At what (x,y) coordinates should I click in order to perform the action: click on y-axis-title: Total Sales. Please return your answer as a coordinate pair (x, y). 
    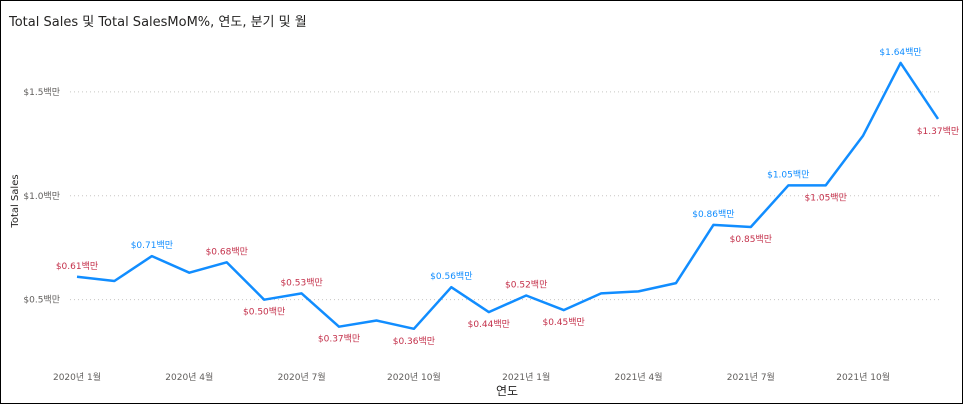
    Looking at the image, I should click on (15, 201).